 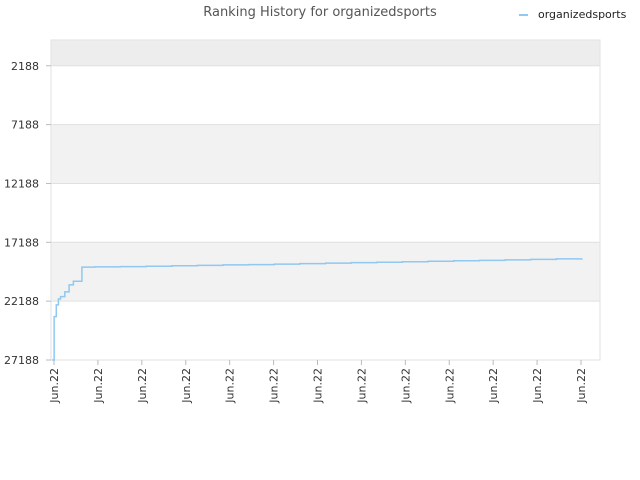 I want to click on legend: organizedsports, so click(x=572, y=14).